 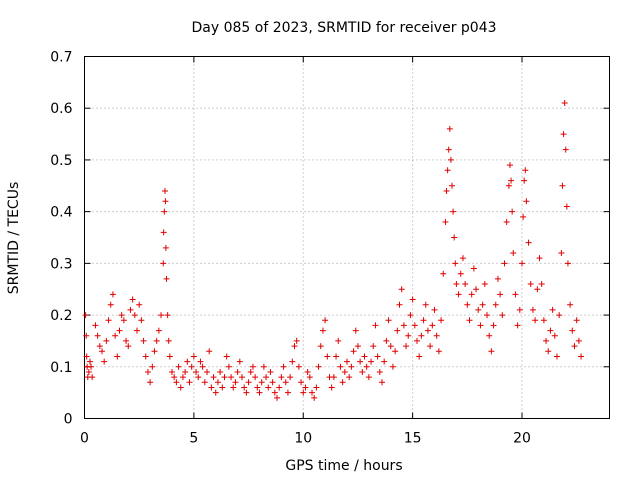 What do you see at coordinates (522, 439) in the screenshot?
I see `x-tick-label: 20` at bounding box center [522, 439].